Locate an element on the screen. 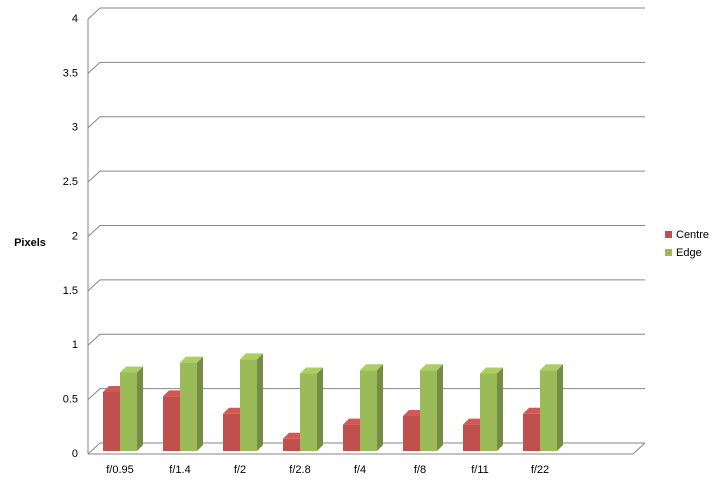 The width and height of the screenshot is (719, 486). y-tick-label: 3 is located at coordinates (75, 128).